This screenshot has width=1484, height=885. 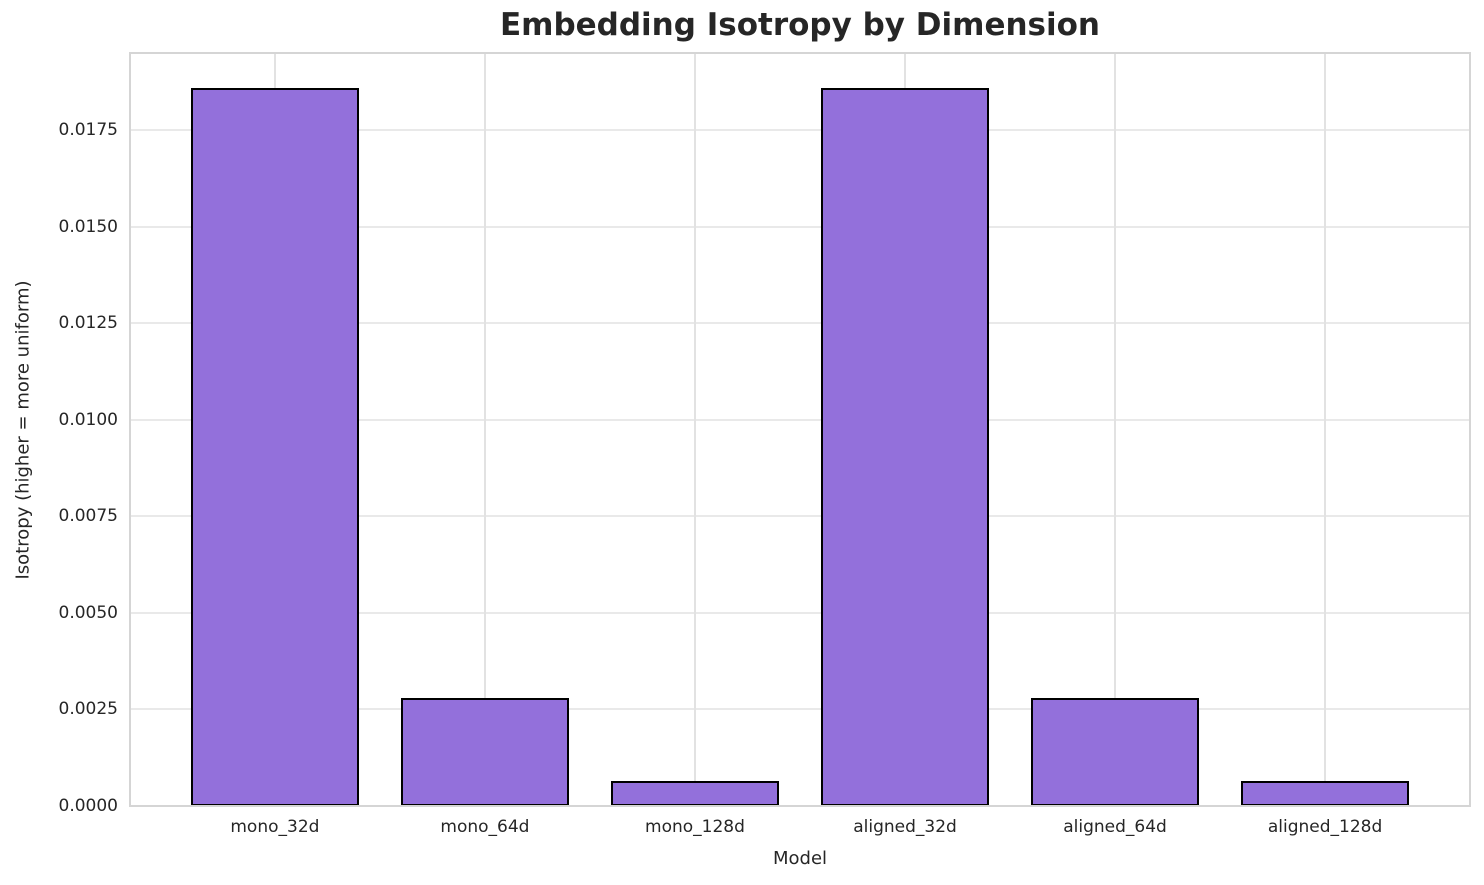 I want to click on y-tick-label: 0.0150, so click(x=88, y=226).